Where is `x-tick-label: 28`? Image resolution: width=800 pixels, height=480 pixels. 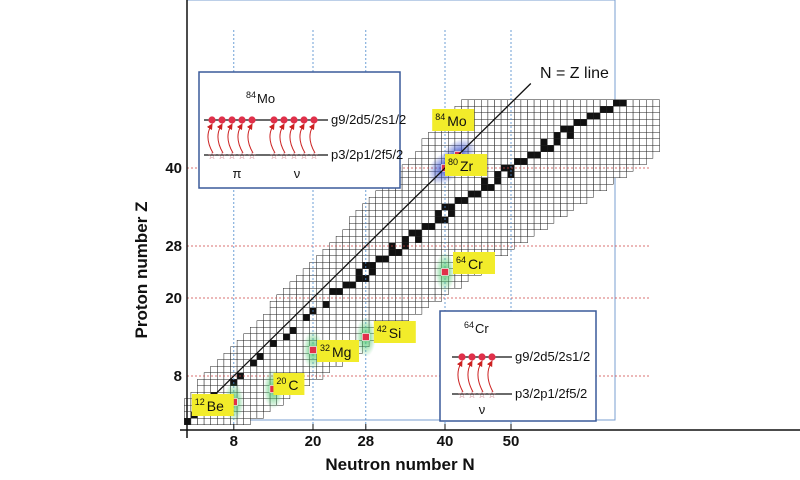 x-tick-label: 28 is located at coordinates (365, 441).